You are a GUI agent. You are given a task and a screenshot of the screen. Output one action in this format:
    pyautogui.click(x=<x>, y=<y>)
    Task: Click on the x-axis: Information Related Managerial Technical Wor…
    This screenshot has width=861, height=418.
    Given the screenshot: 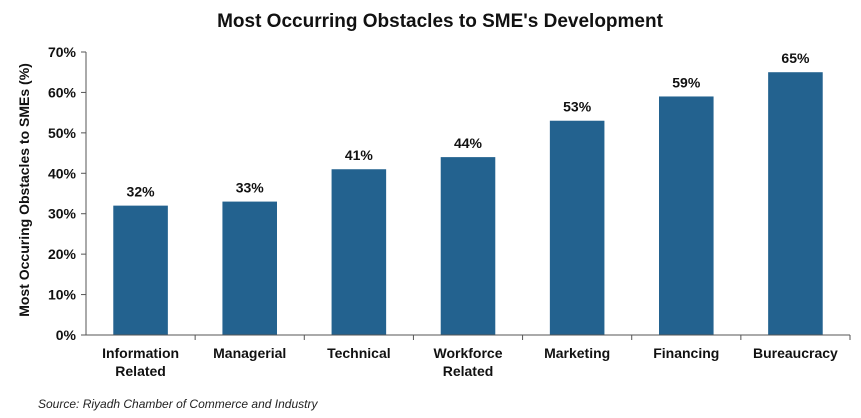 What is the action you would take?
    pyautogui.click(x=468, y=356)
    